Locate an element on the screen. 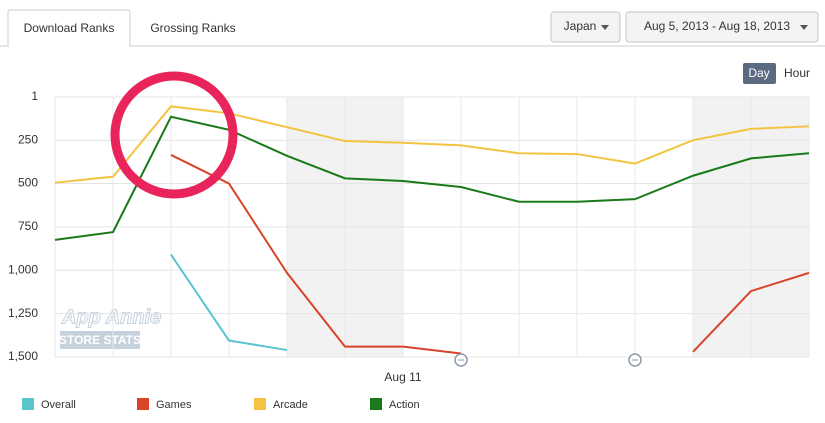 This screenshot has width=825, height=423. tab-active is located at coordinates (69, 27).